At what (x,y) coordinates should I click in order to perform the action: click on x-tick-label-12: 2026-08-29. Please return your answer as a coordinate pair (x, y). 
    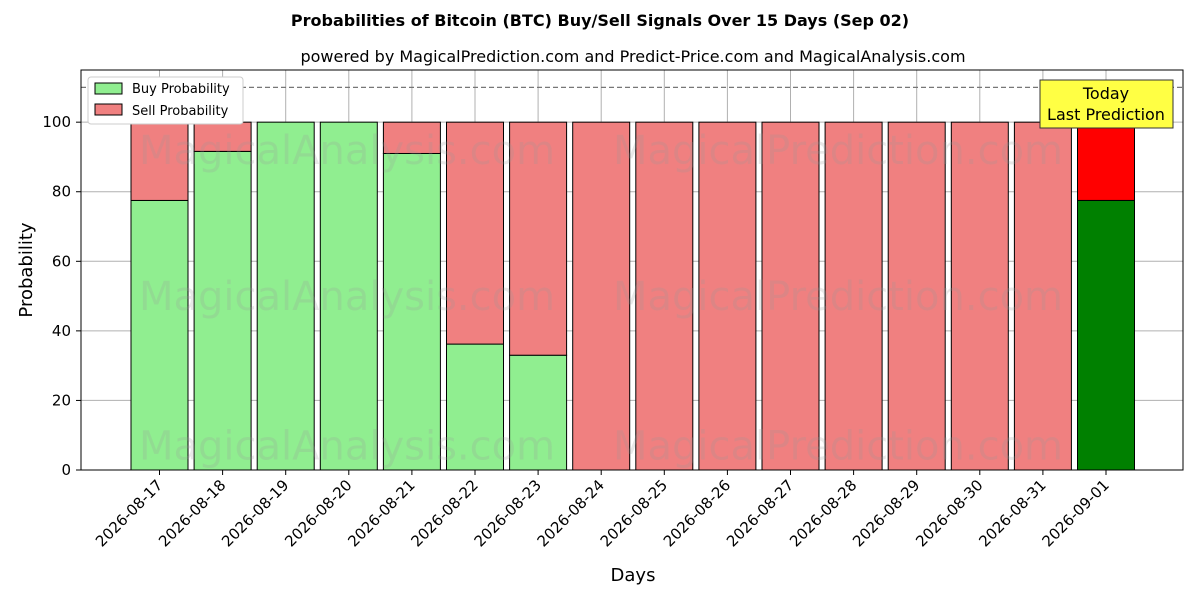
    Looking at the image, I should click on (886, 513).